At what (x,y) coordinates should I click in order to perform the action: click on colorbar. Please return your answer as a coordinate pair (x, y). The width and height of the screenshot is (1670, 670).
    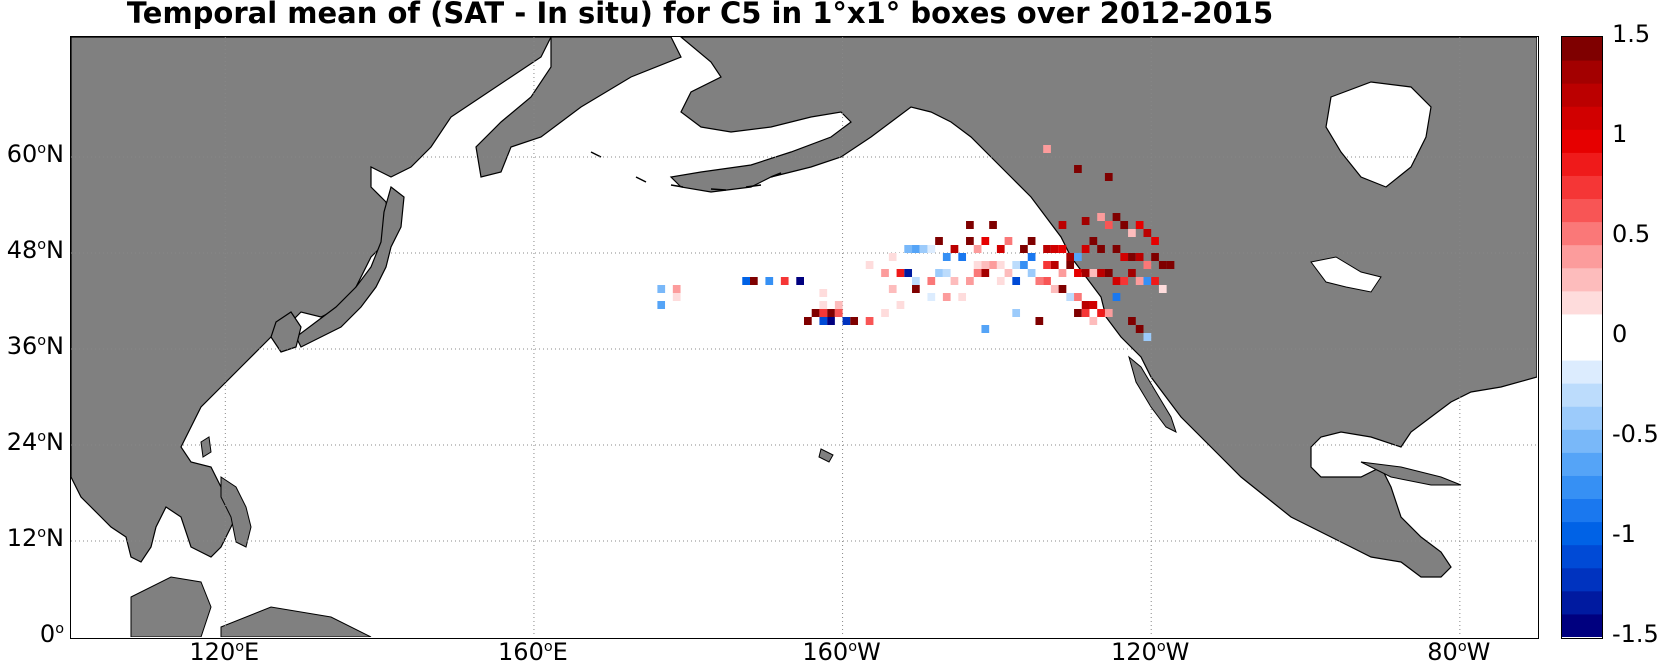
    Looking at the image, I should click on (1582, 337).